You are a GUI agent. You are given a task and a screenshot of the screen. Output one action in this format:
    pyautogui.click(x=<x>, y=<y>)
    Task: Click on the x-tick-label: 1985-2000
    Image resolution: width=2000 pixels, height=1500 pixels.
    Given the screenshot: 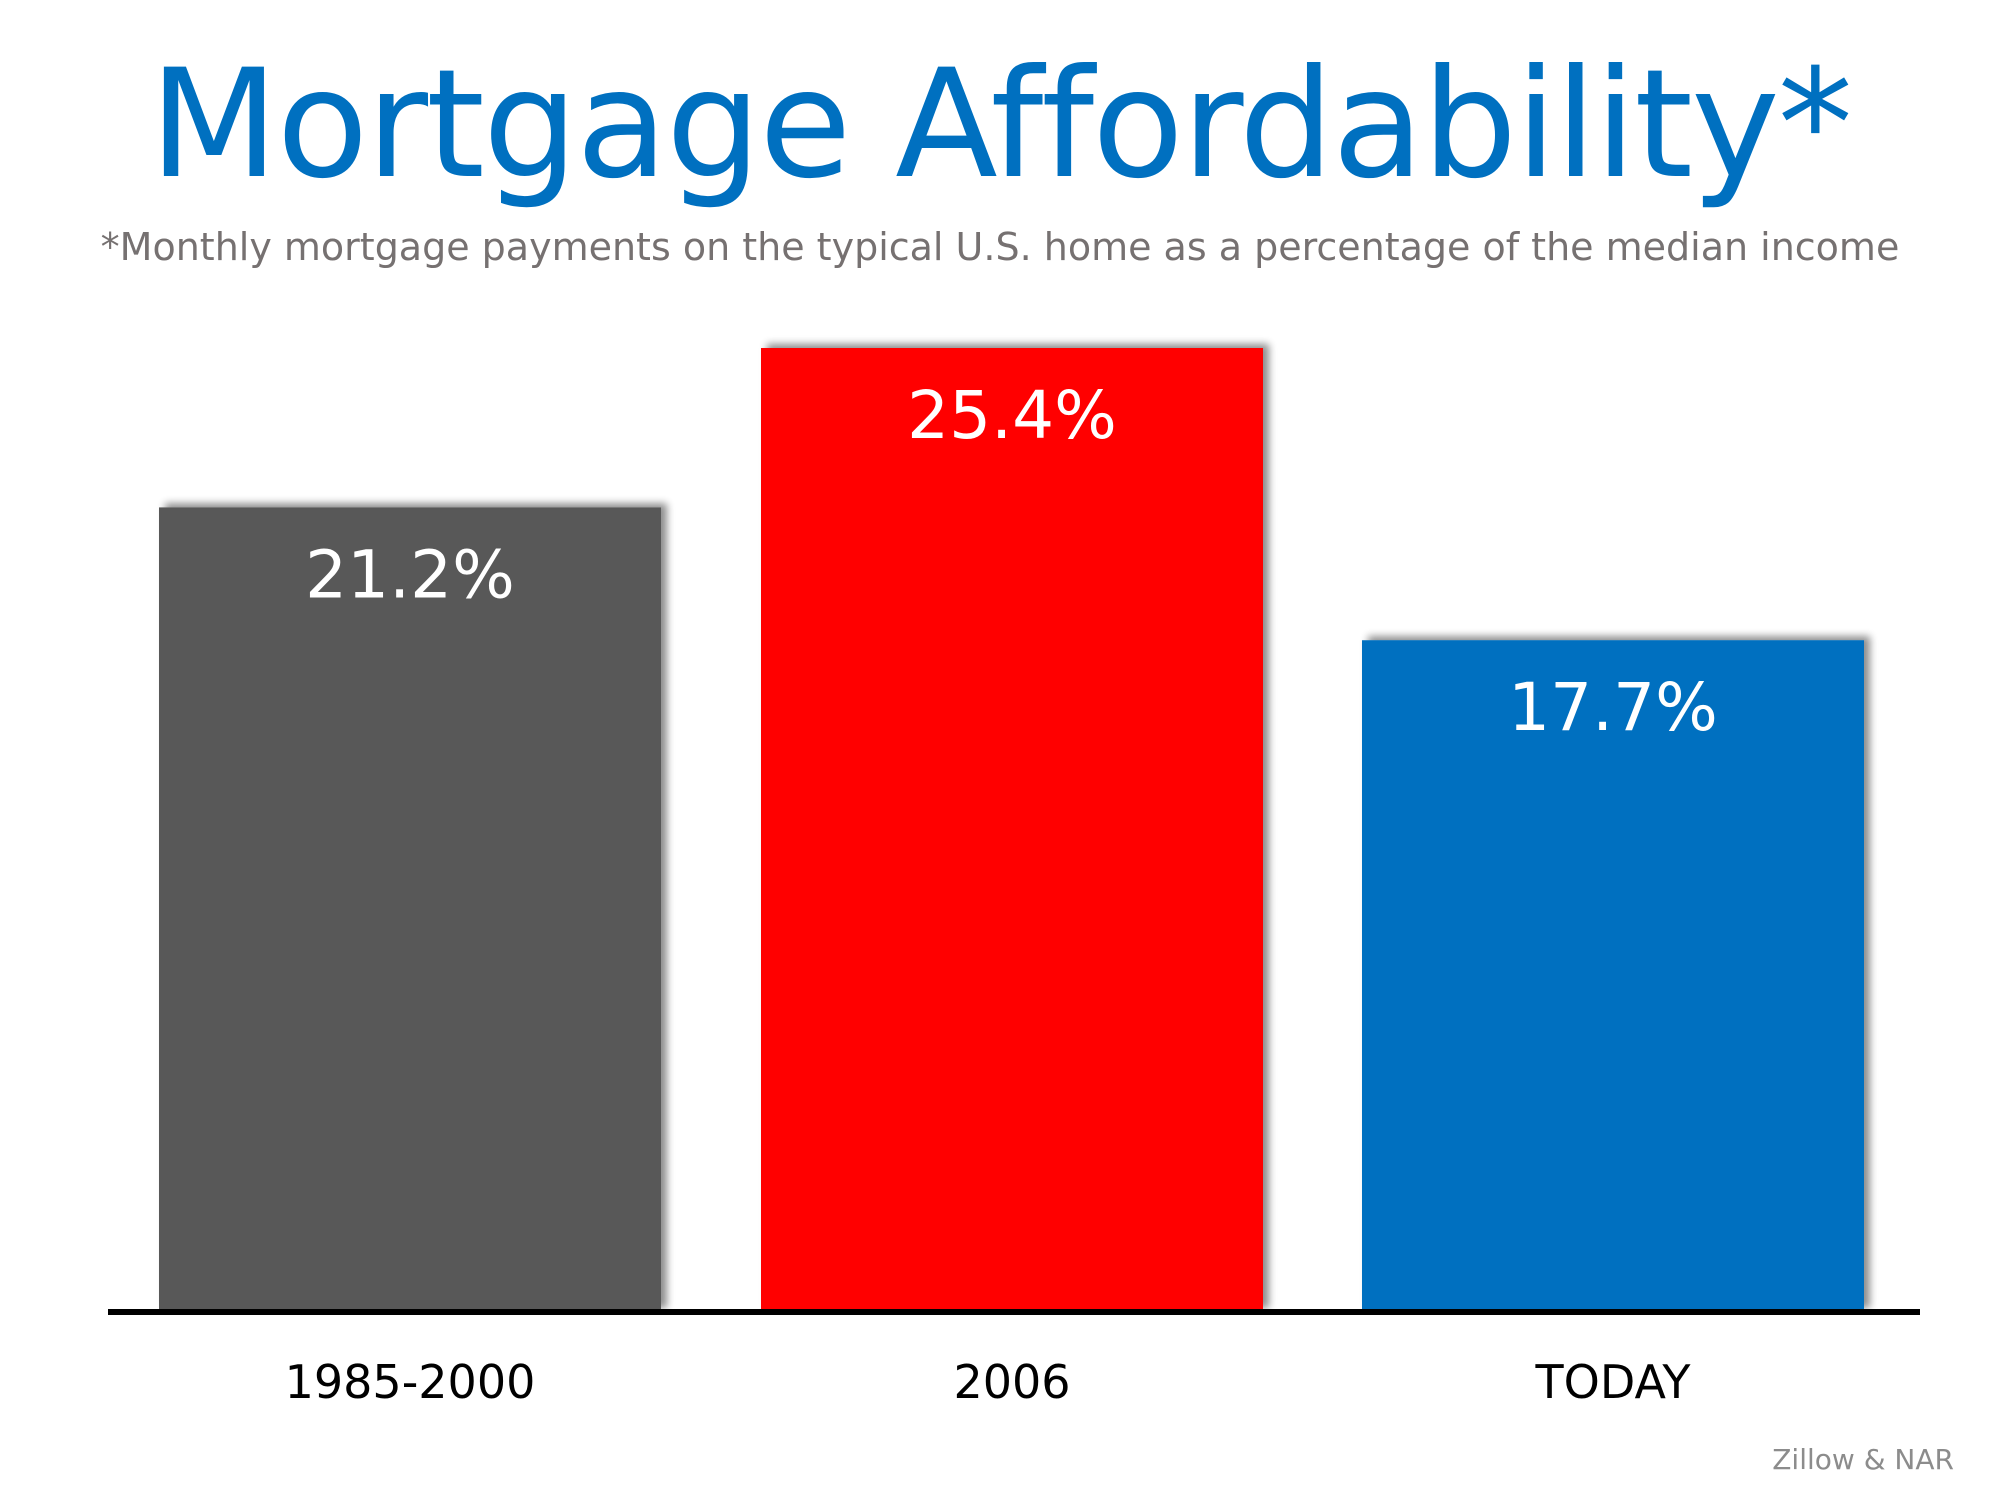 What is the action you would take?
    pyautogui.click(x=410, y=1382)
    